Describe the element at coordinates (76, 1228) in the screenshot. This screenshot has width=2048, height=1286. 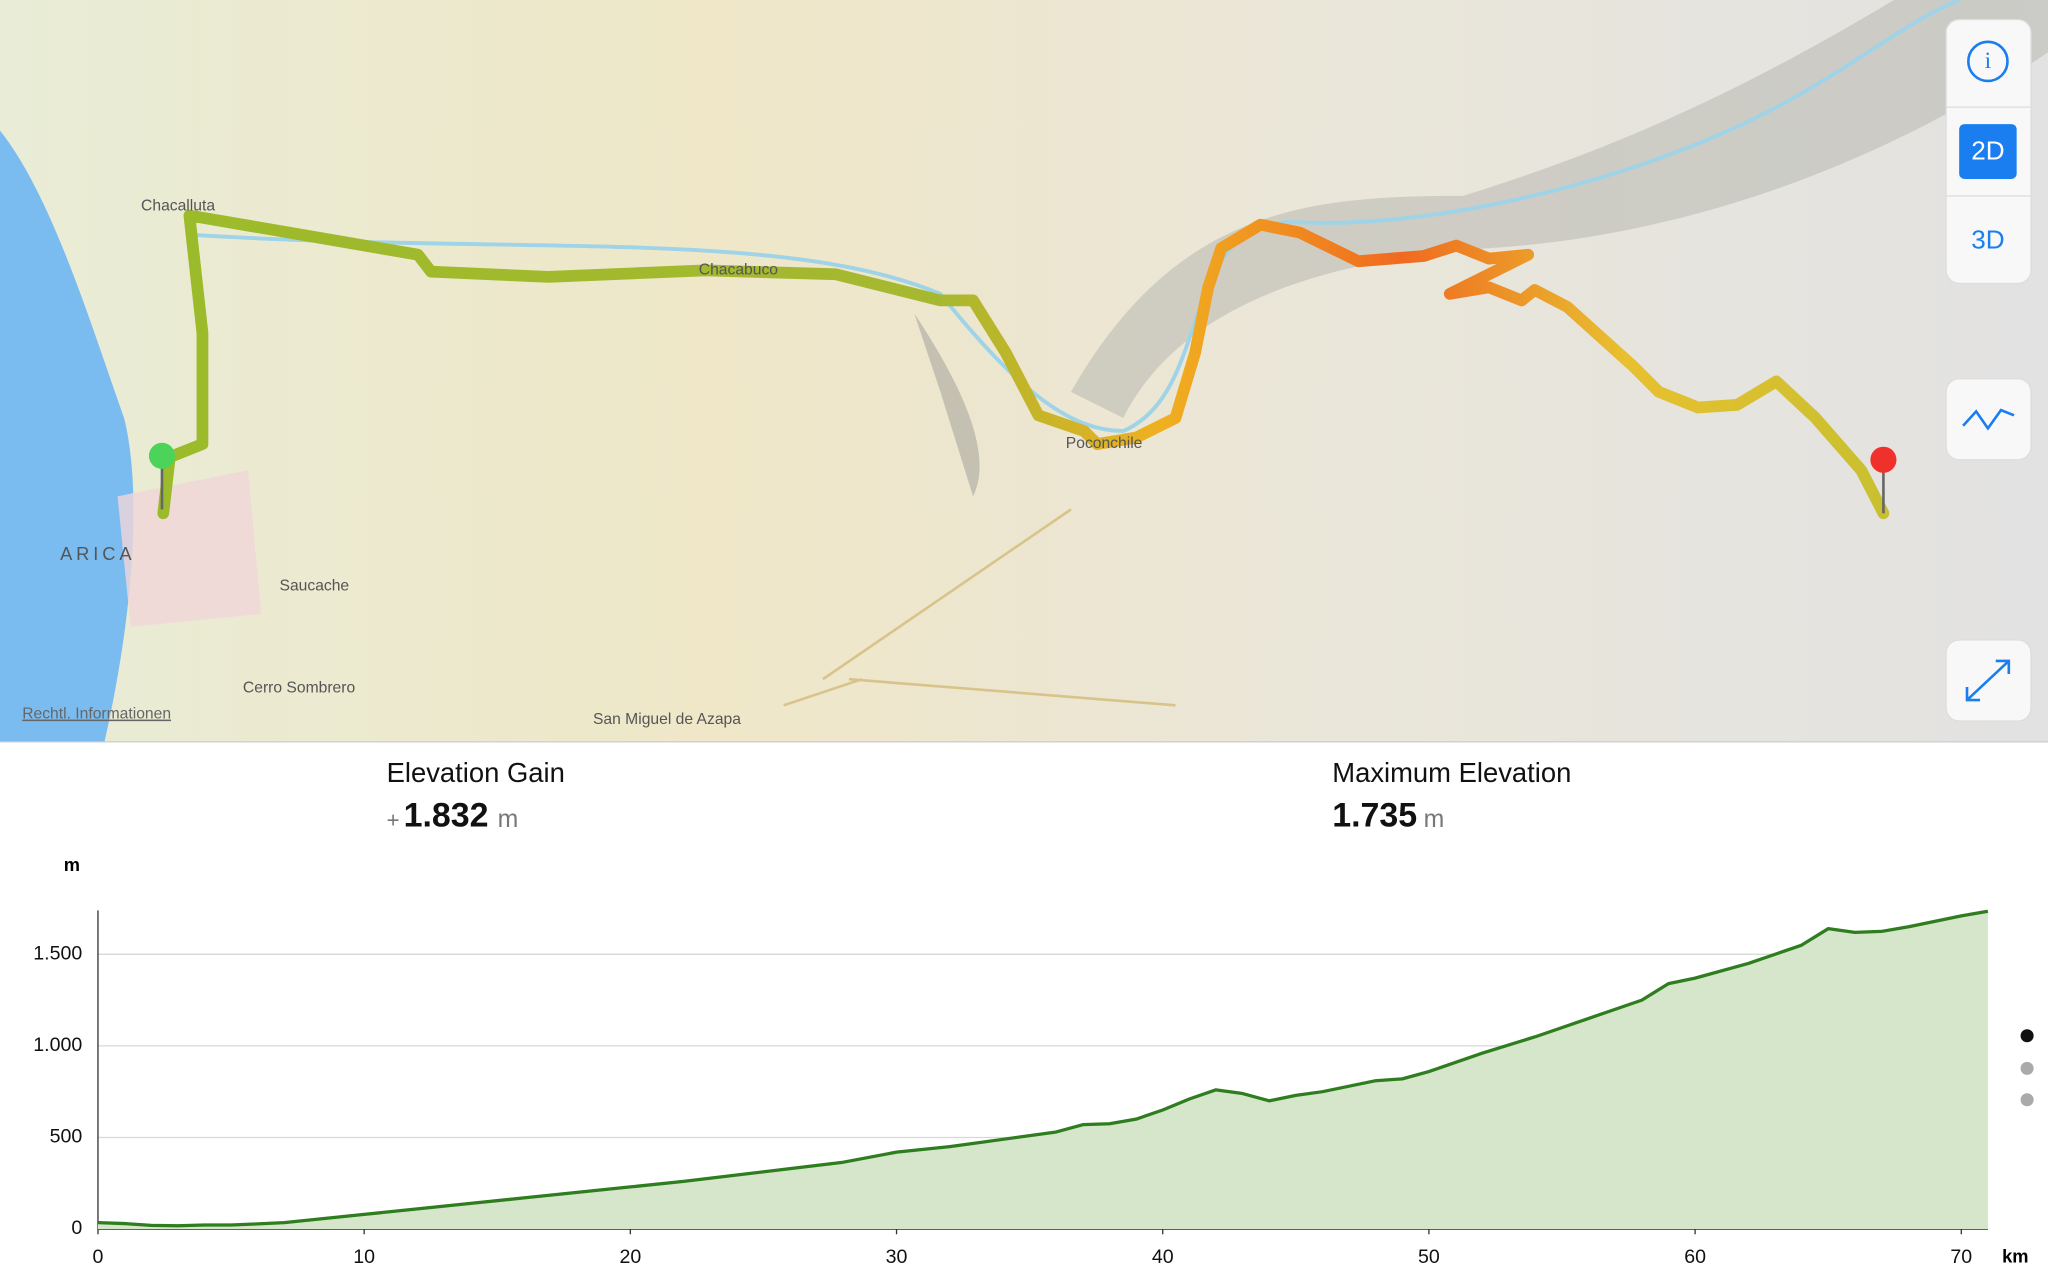
I see `y-tick-label: 0` at that location.